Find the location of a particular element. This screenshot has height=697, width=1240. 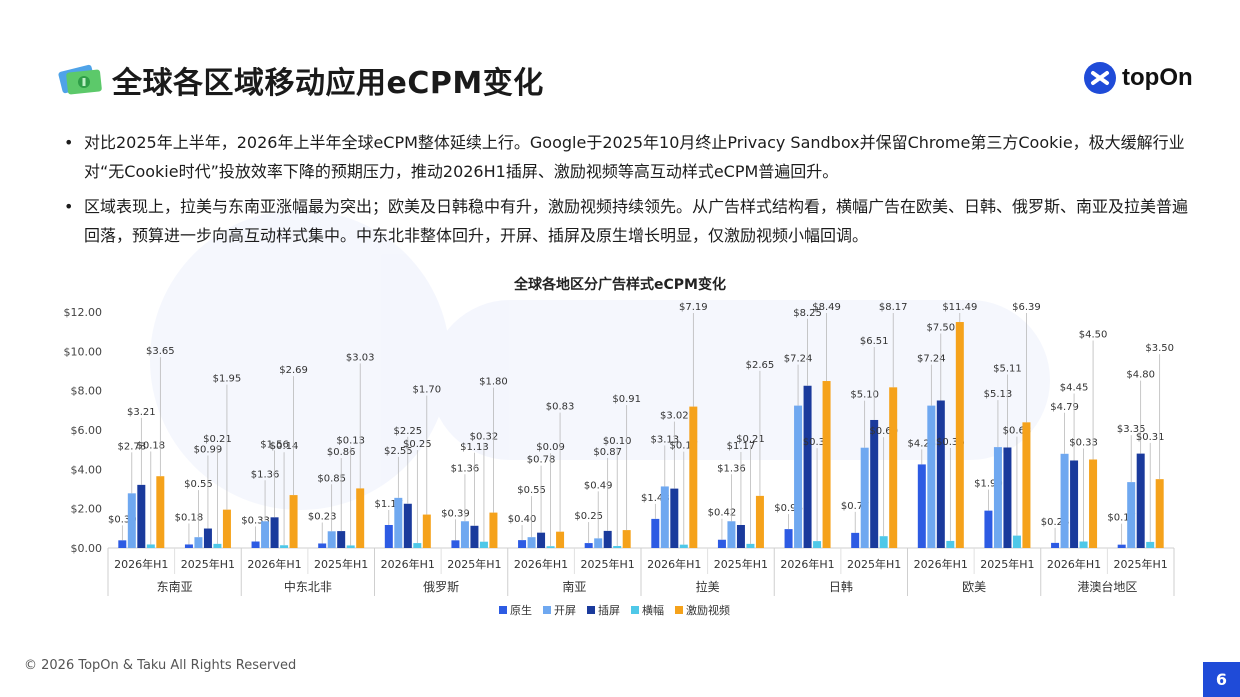

legend-swatch-激励视频 is located at coordinates (679, 610).